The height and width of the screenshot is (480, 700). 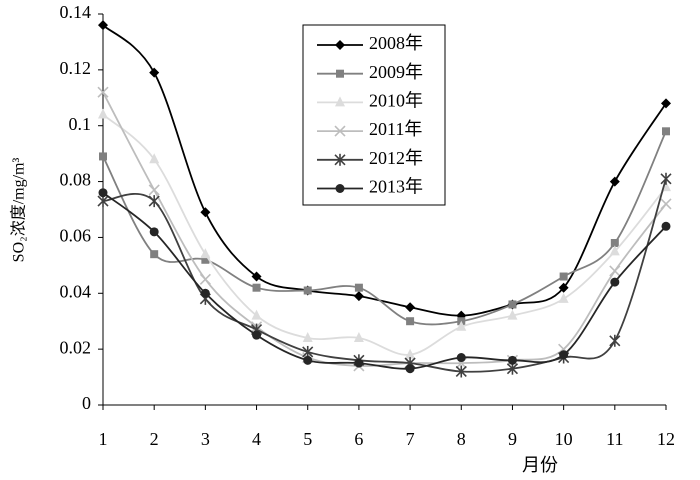 I want to click on legend-label: 2010年, so click(x=396, y=101).